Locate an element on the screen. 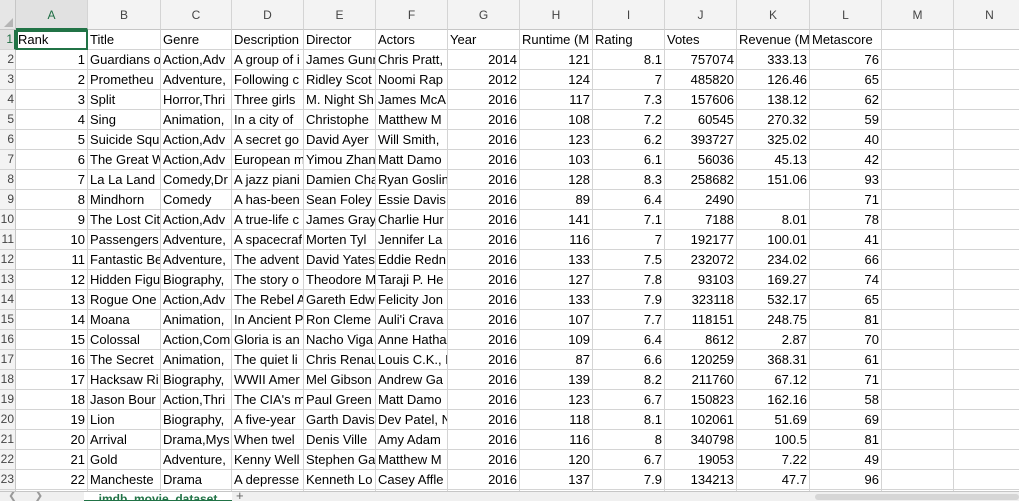  data-cell: 5 is located at coordinates (52, 140).